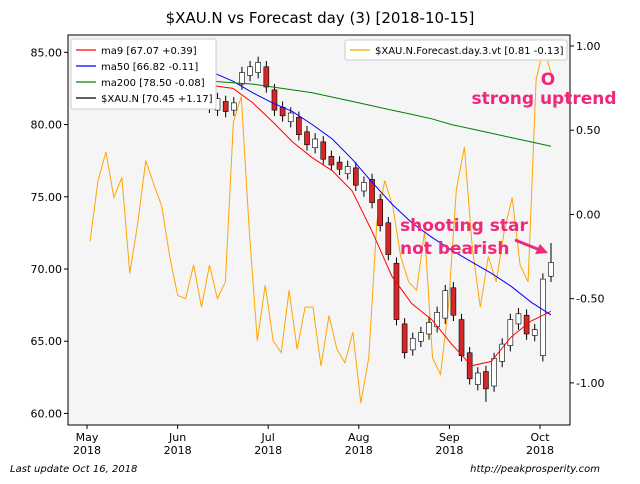 The image size is (640, 484). Describe the element at coordinates (47, 269) in the screenshot. I see `y-tick-label: 70.00` at that location.